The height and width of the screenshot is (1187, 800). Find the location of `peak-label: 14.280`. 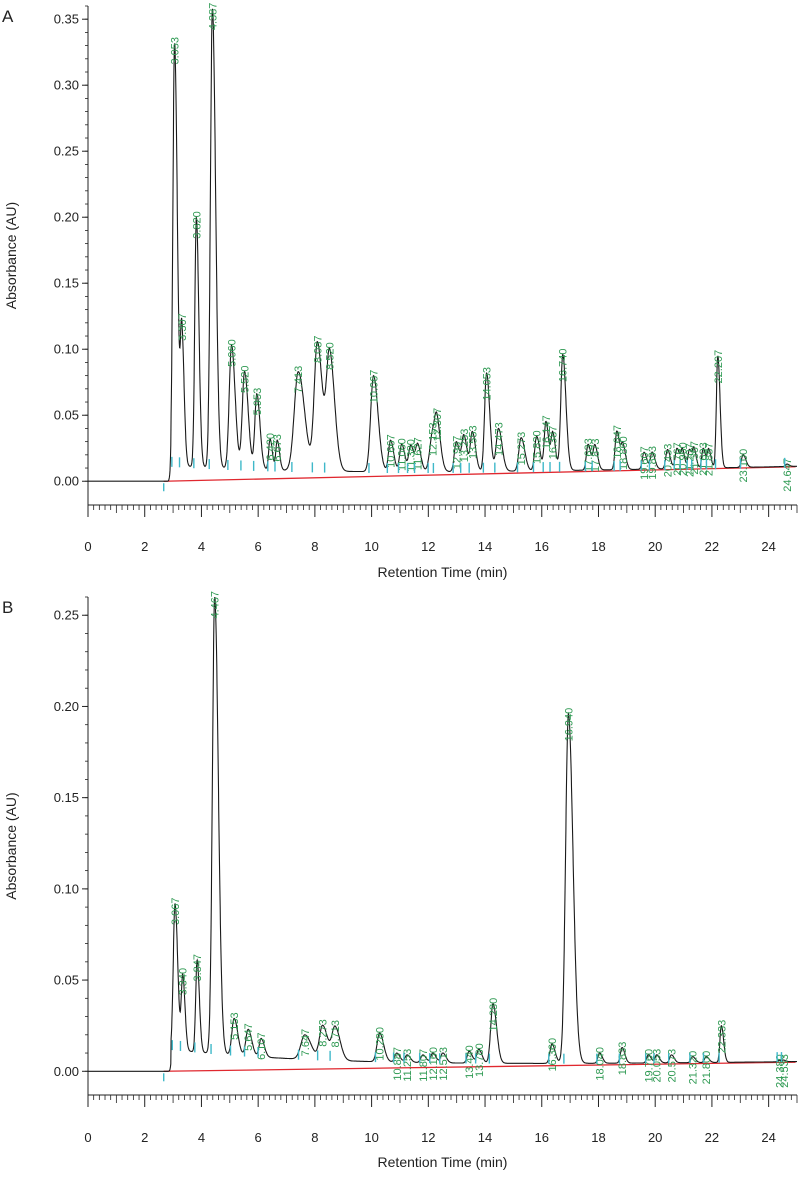

peak-label: 14.280 is located at coordinates (494, 1015).